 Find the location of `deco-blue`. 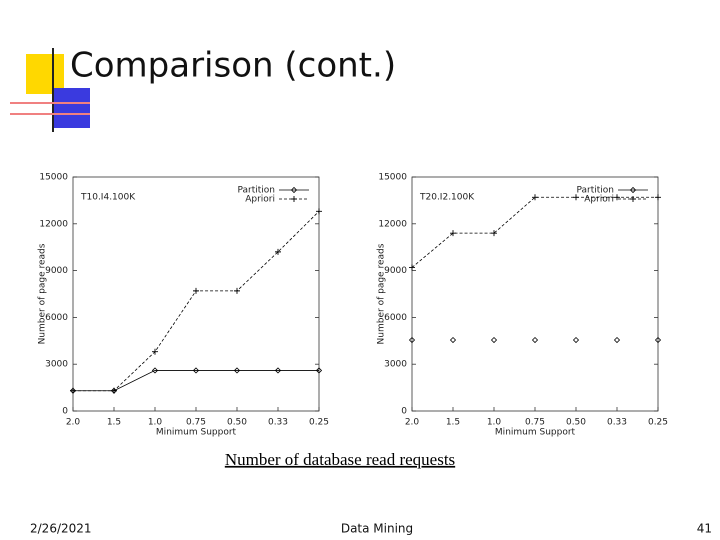

deco-blue is located at coordinates (72, 108).